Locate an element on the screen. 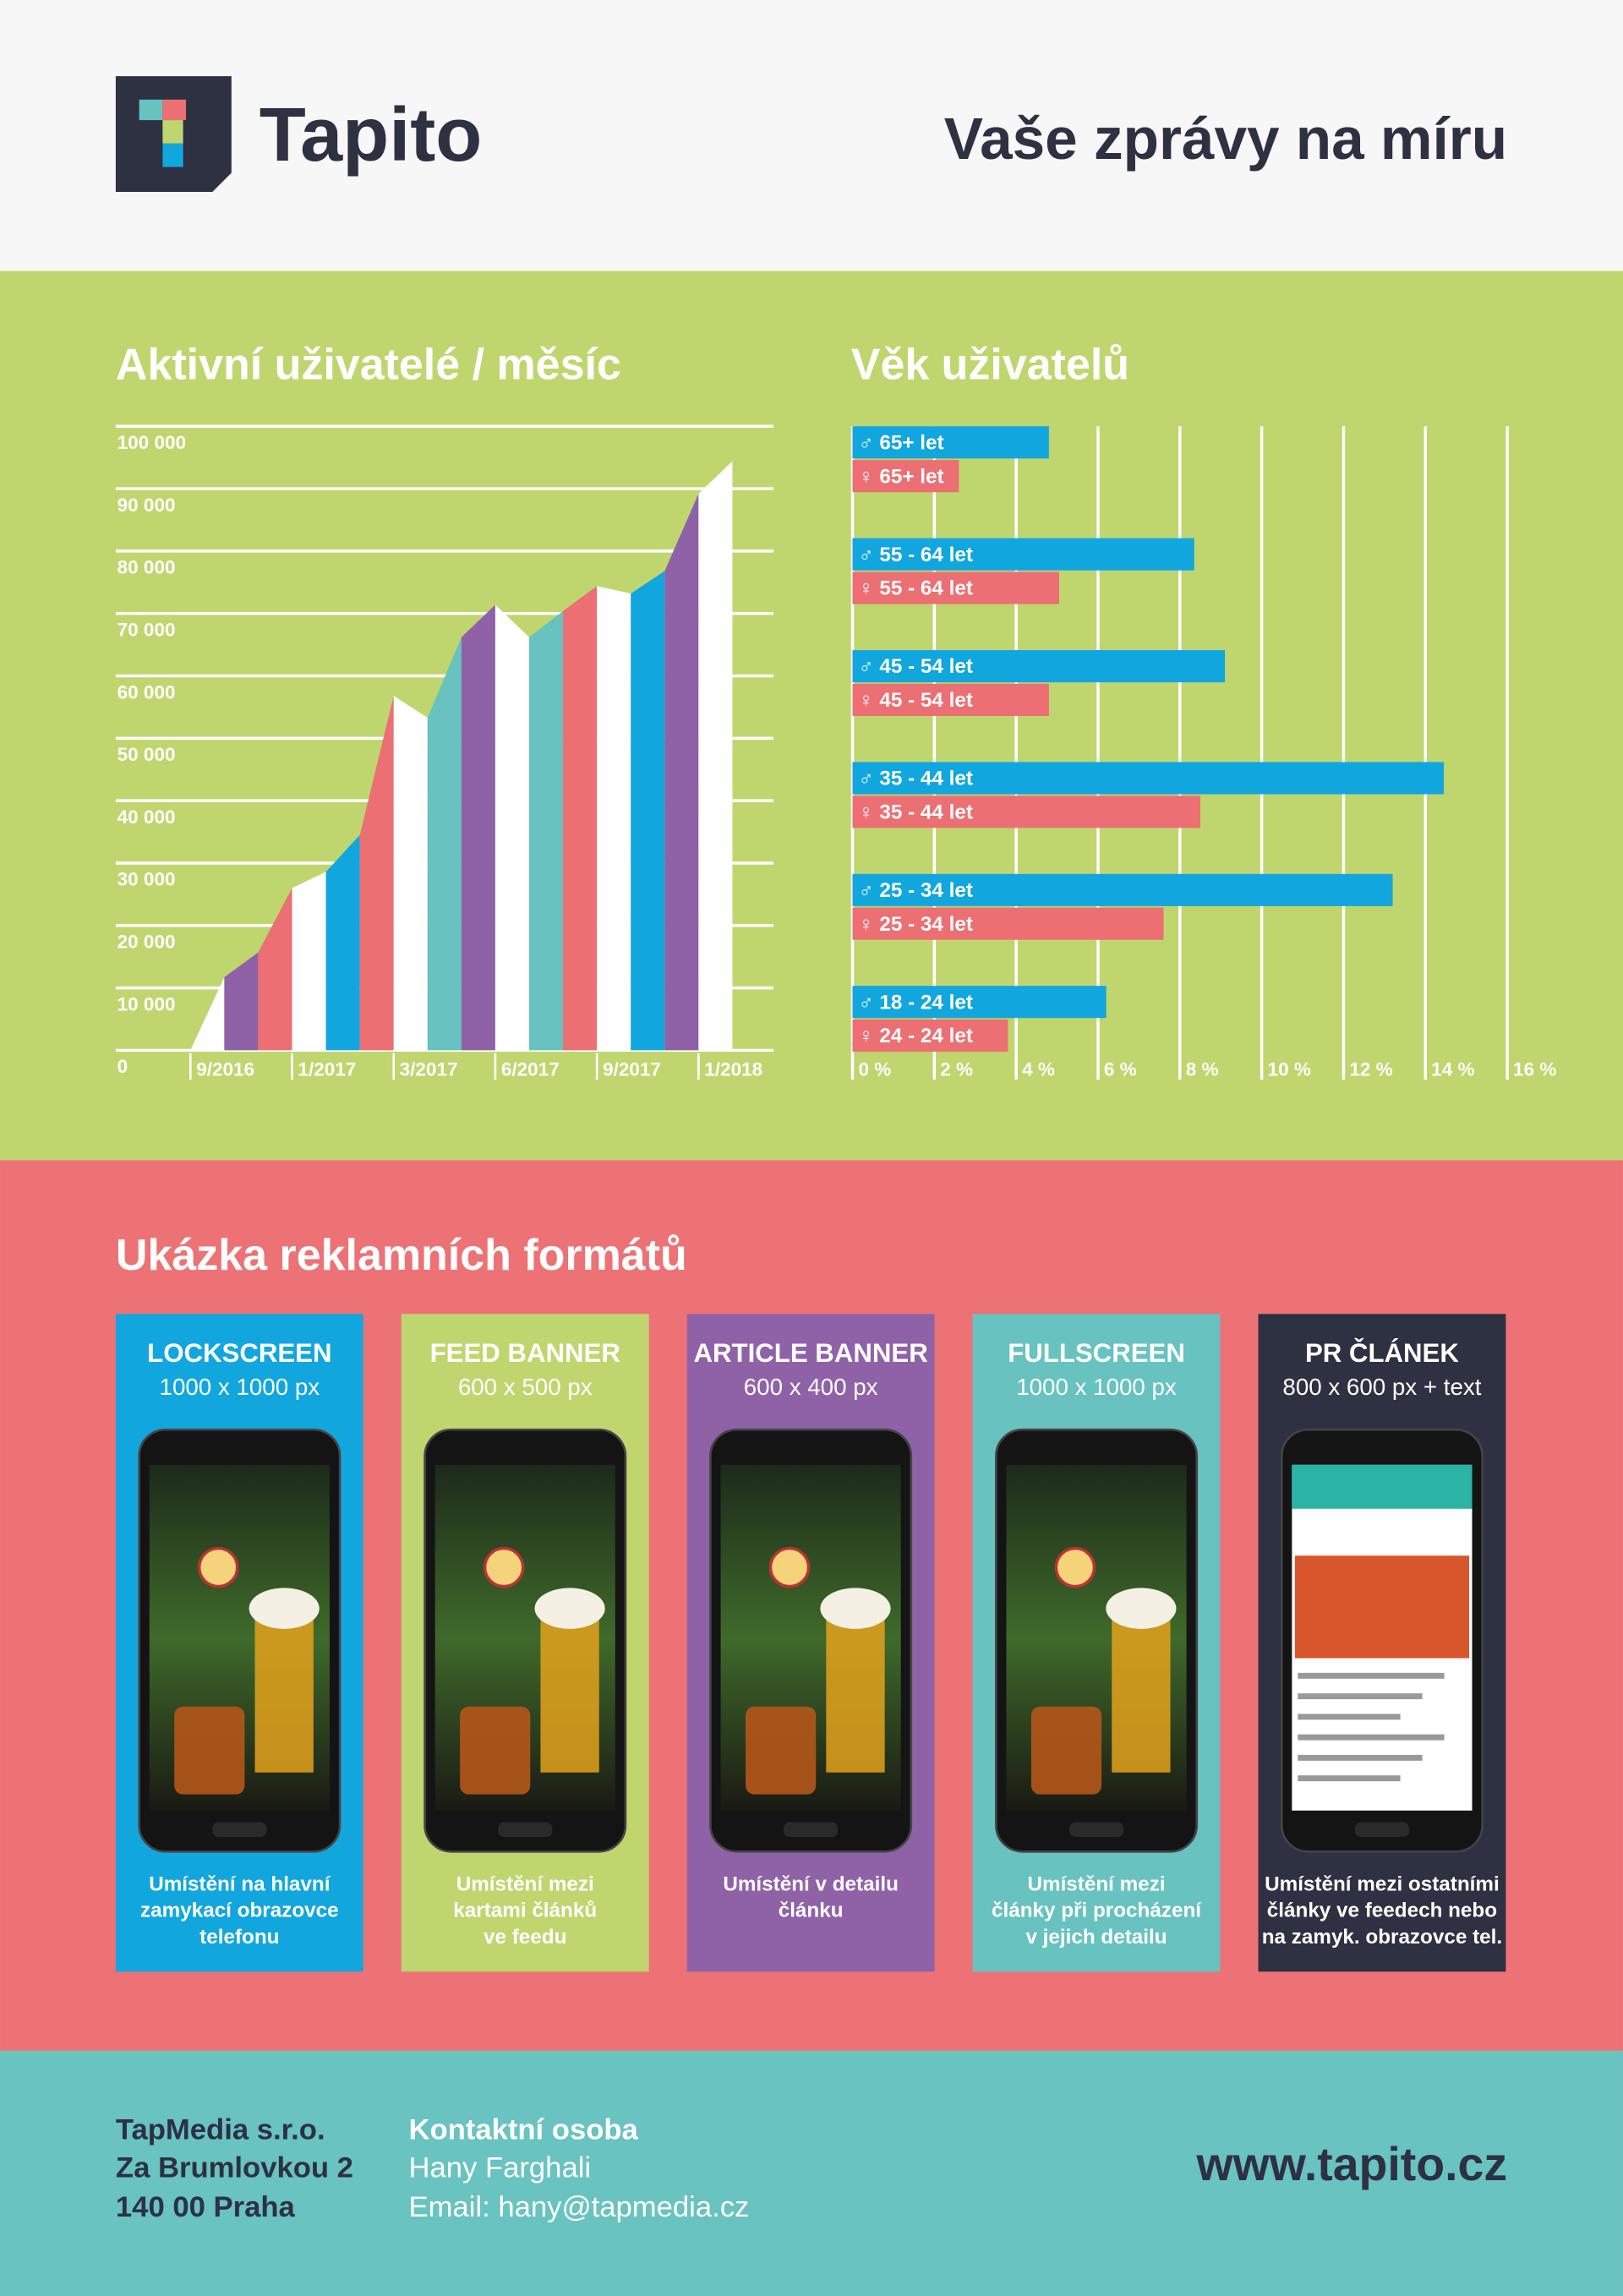  bar-label: ♂ 55 - 64 let is located at coordinates (915, 555).